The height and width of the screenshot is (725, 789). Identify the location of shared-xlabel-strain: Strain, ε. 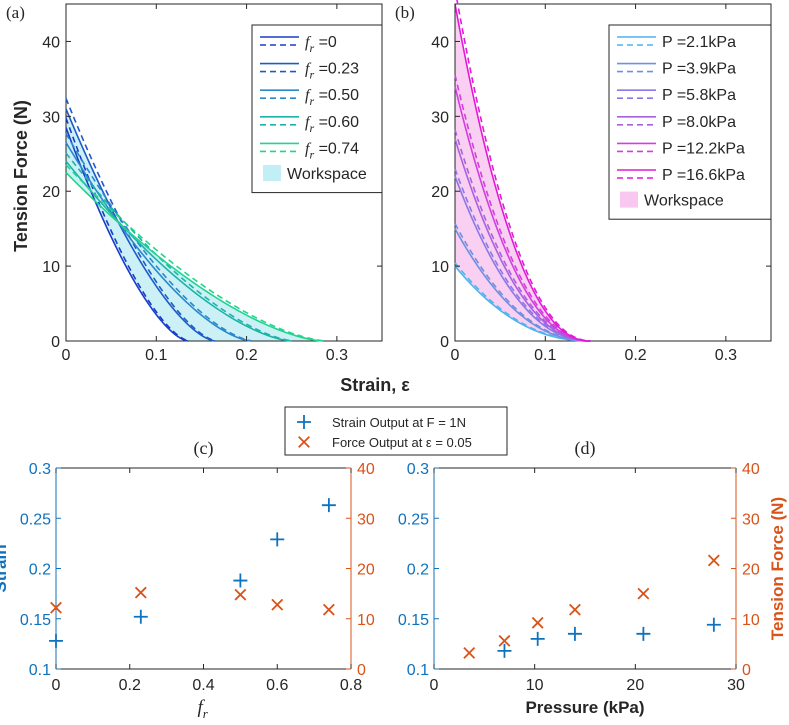
(375, 385).